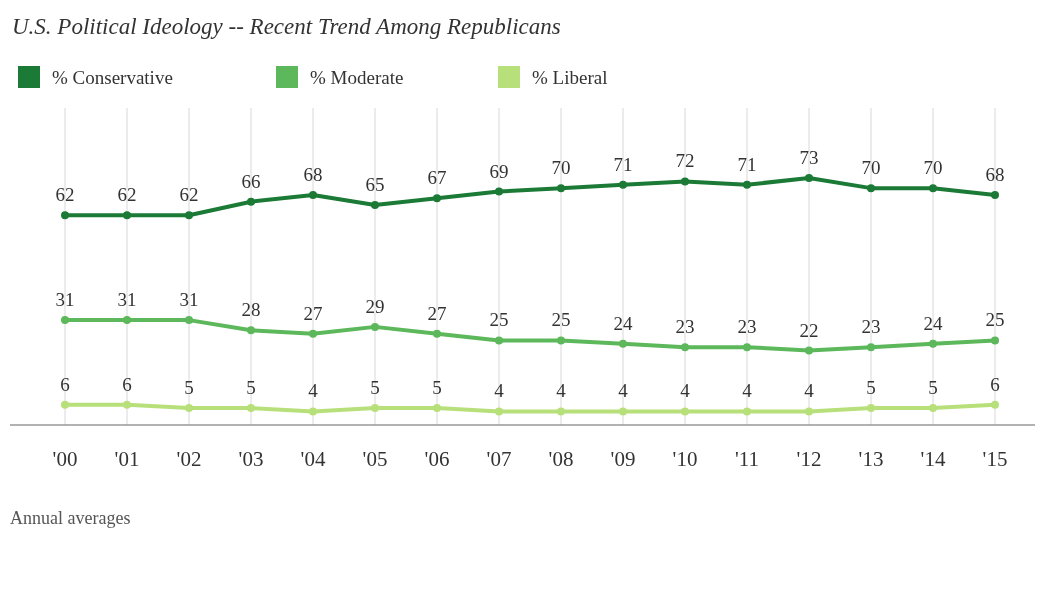 This screenshot has width=1045, height=606. What do you see at coordinates (871, 459) in the screenshot?
I see `x-tick-label: '13` at bounding box center [871, 459].